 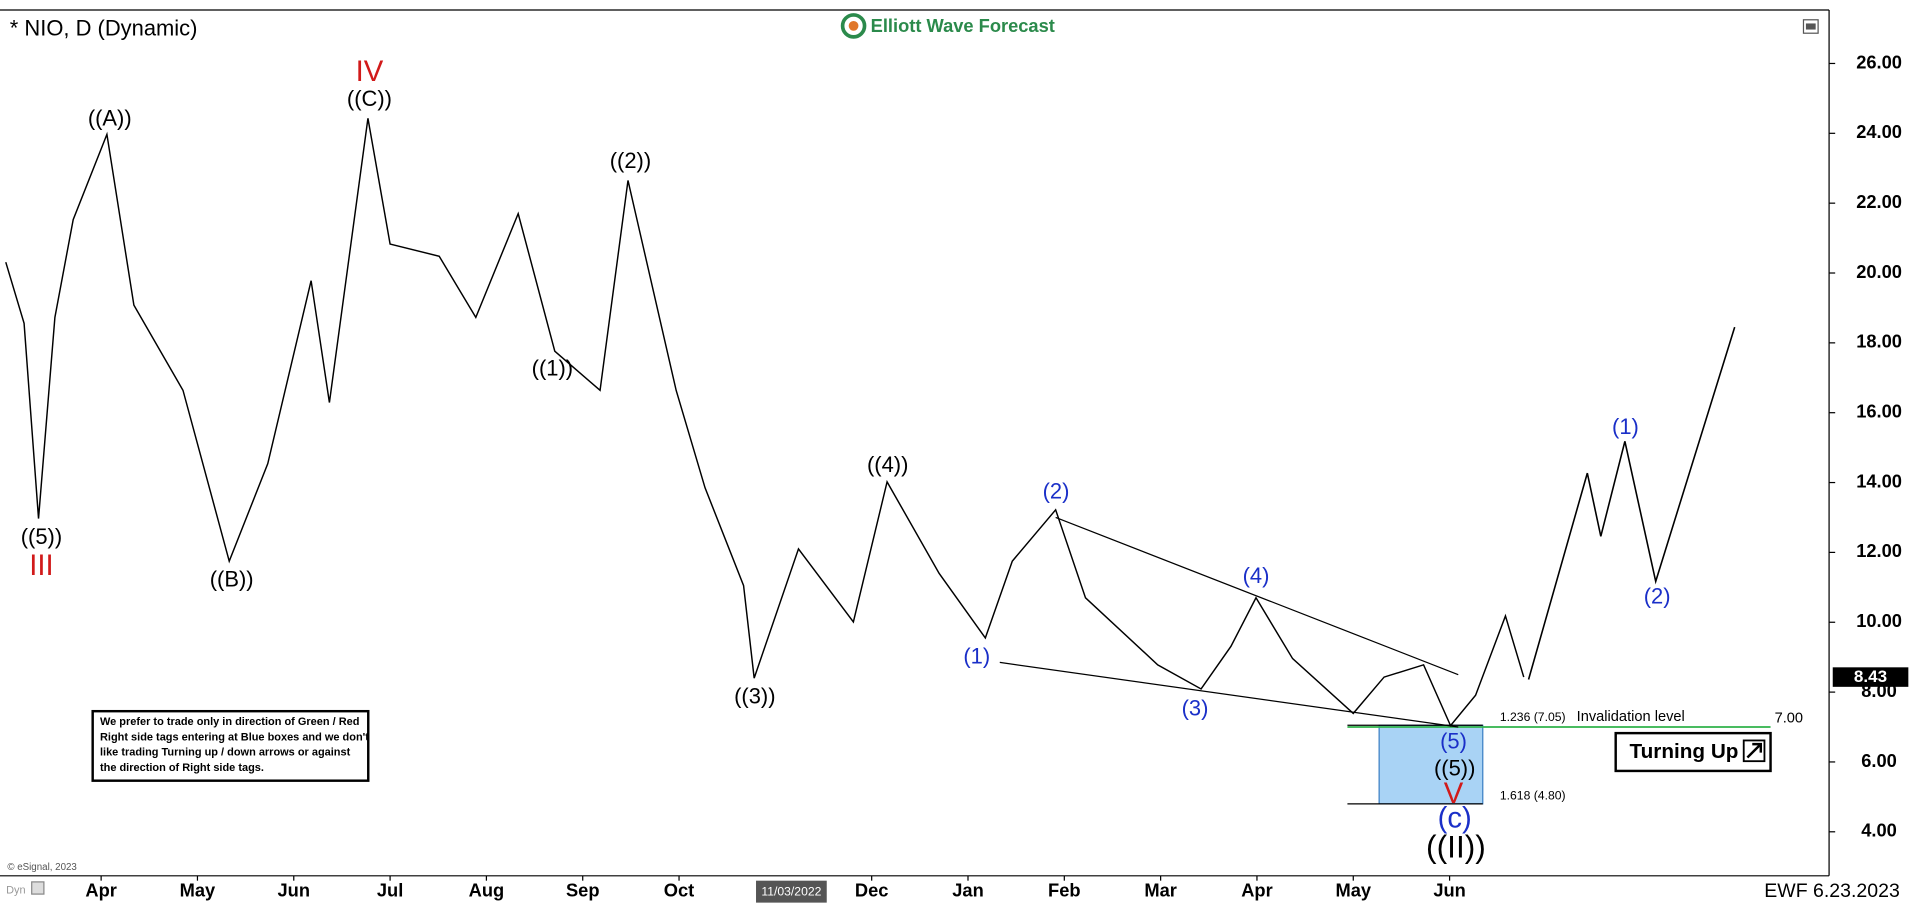 What do you see at coordinates (1879, 131) in the screenshot?
I see `y-tick-label: 24.00` at bounding box center [1879, 131].